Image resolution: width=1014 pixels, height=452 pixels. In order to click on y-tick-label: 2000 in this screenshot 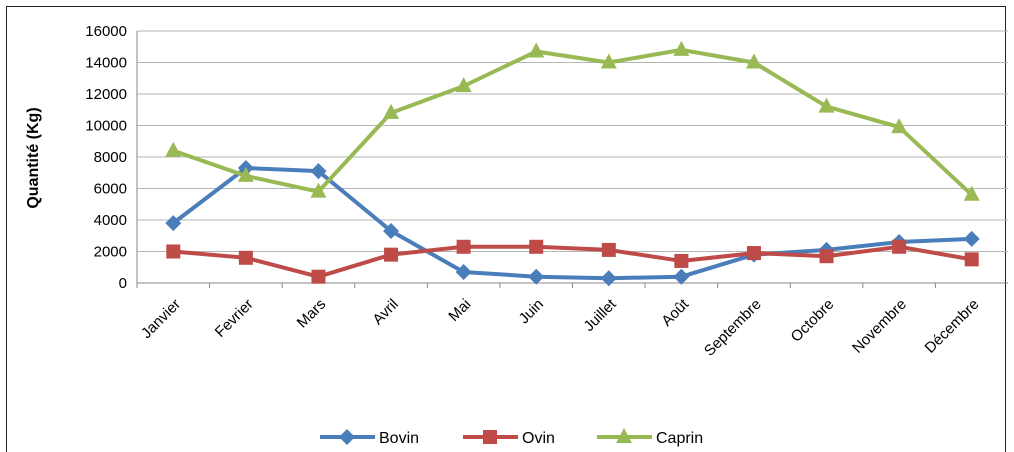, I will do `click(110, 252)`.